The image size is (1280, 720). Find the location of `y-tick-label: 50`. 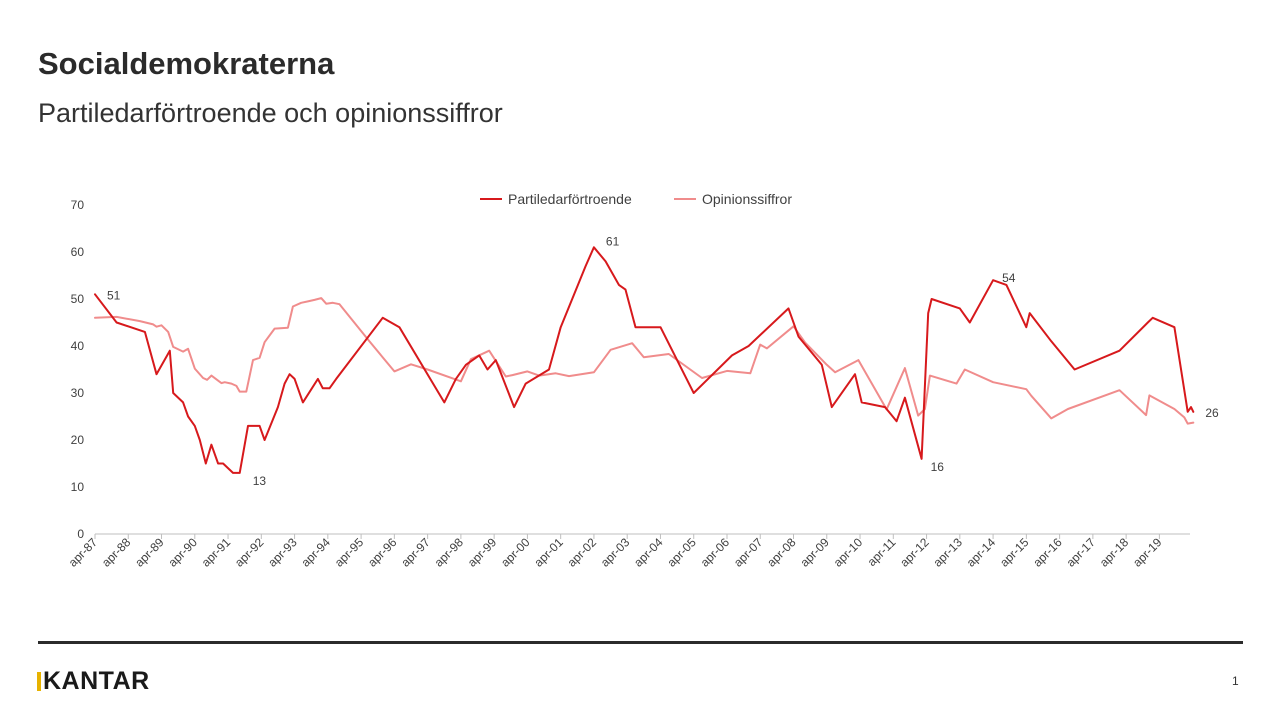

y-tick-label: 50 is located at coordinates (78, 299).